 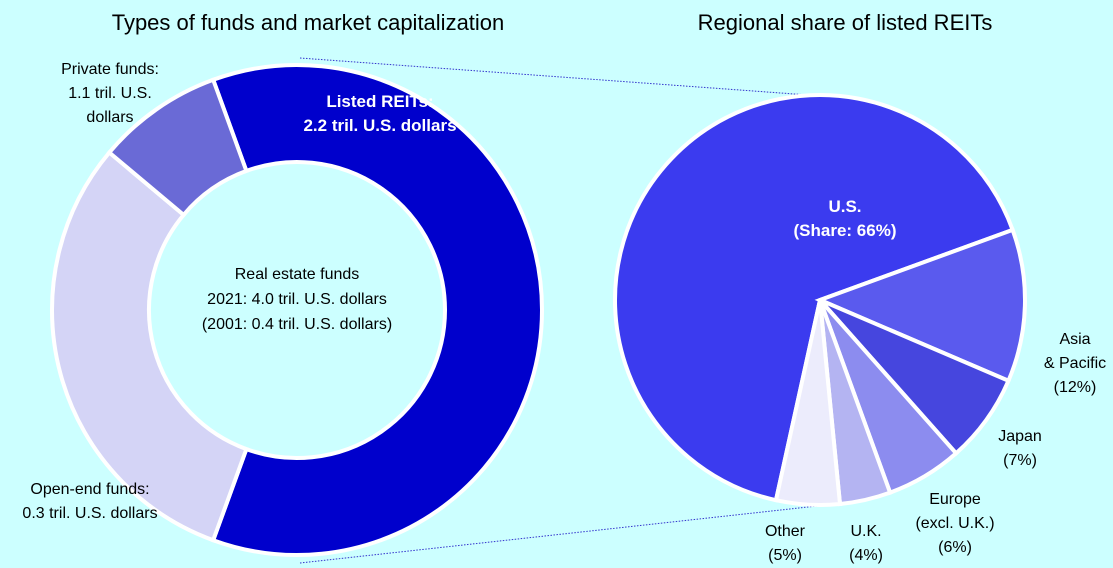 I want to click on value-label: (Share: 66%), so click(x=845, y=230).